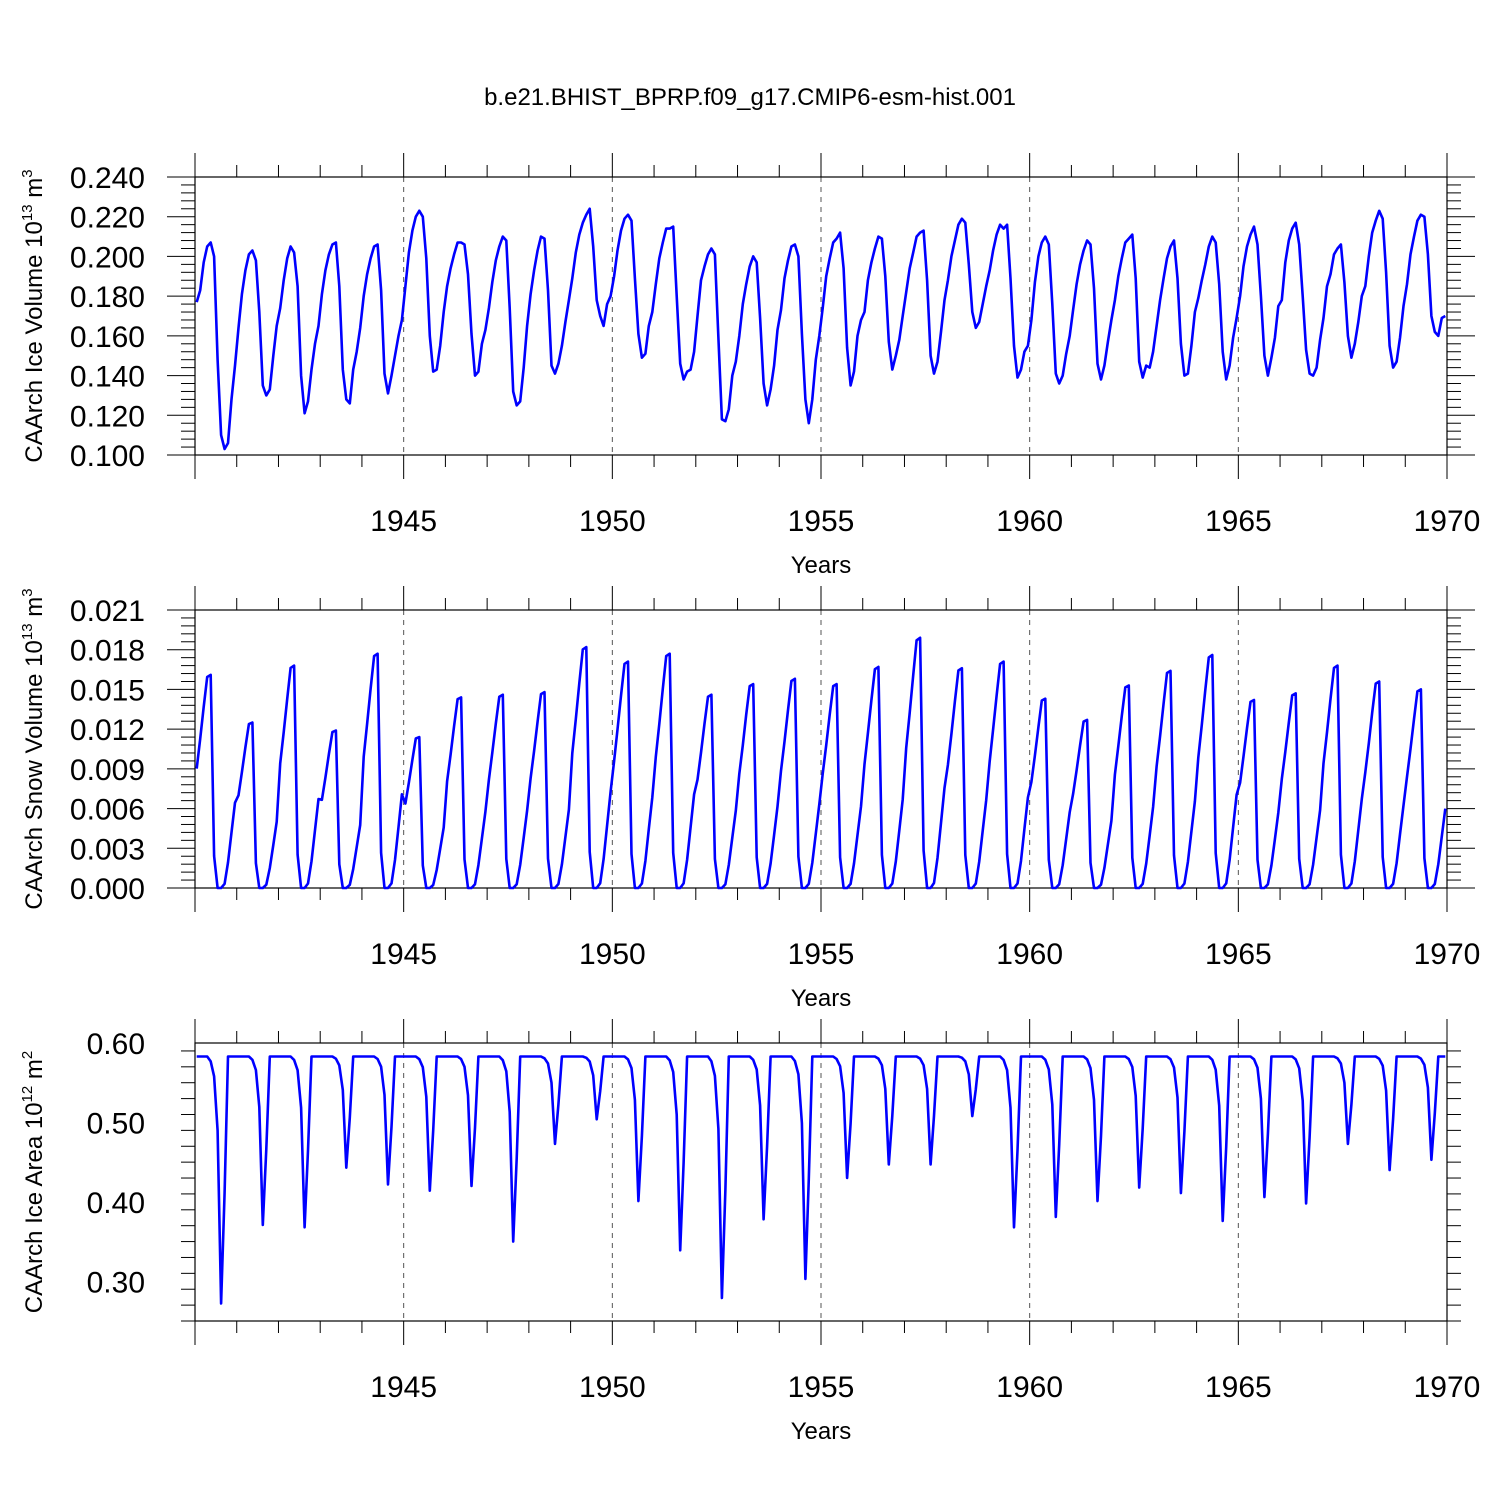  I want to click on y-tick-label: 0.60, so click(116, 1044).